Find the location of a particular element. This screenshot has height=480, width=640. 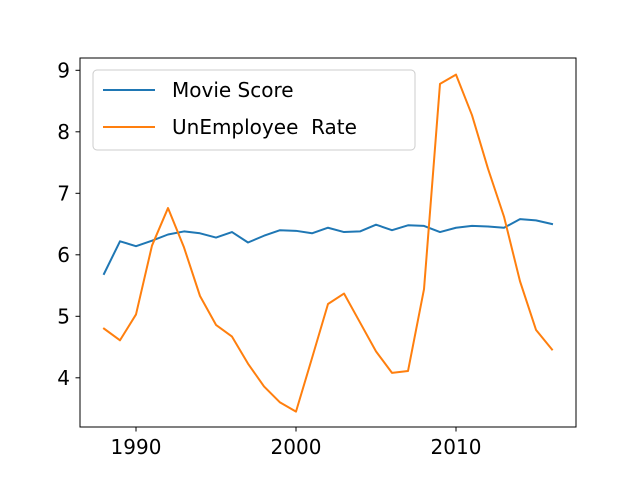

y-tick-label: 8 is located at coordinates (63, 132).